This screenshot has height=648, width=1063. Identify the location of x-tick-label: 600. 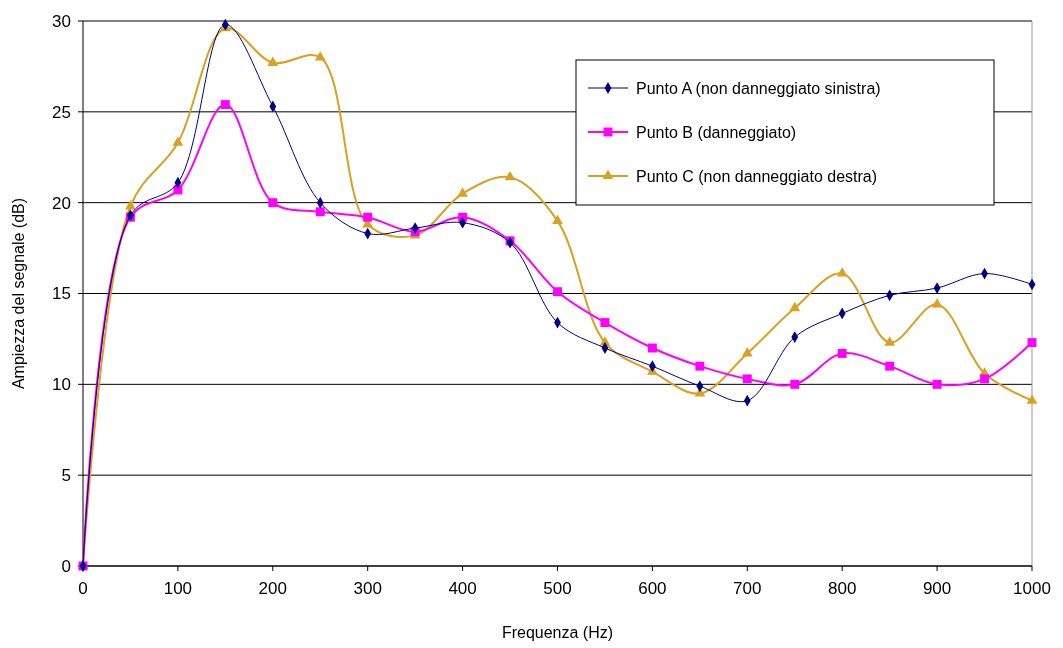
(652, 588).